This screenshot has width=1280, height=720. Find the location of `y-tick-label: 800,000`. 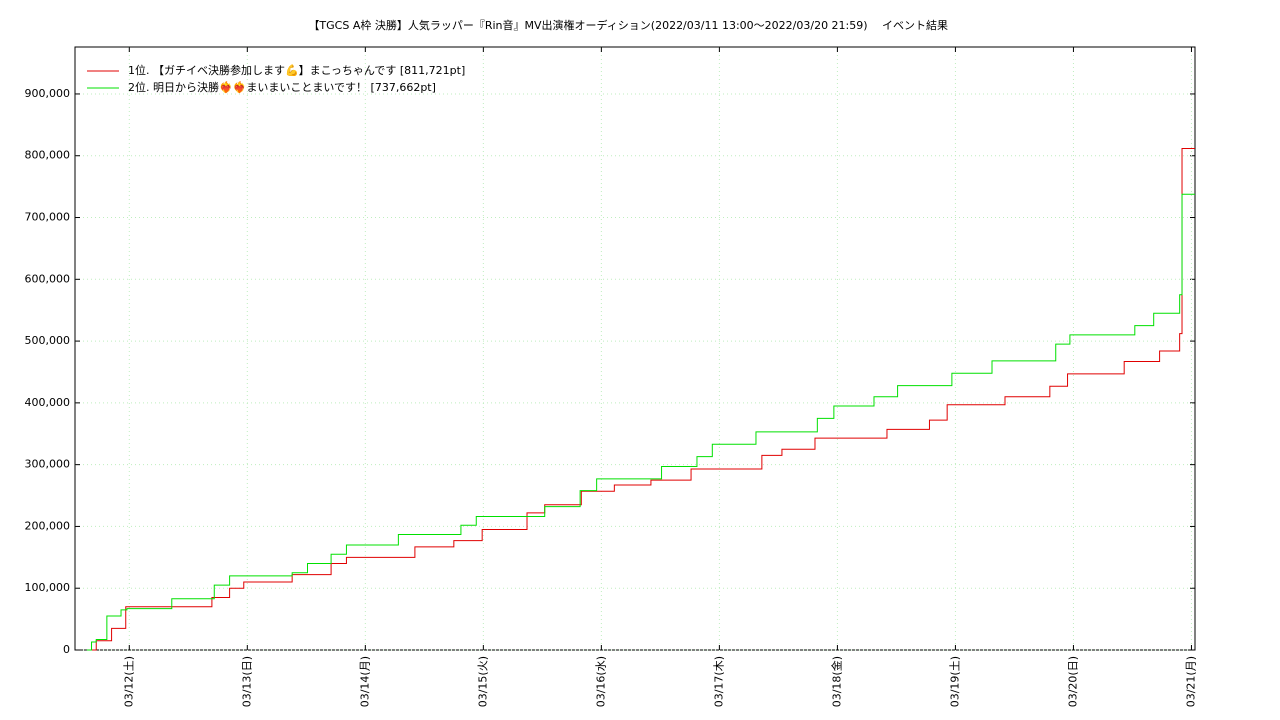

y-tick-label: 800,000 is located at coordinates (48, 155).